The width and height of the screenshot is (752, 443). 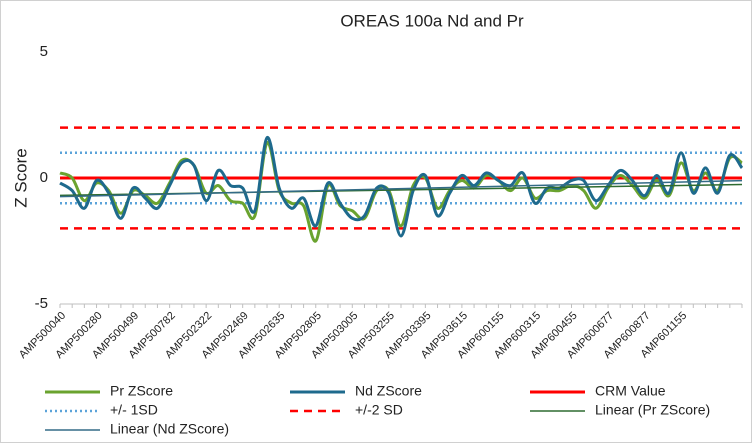 I want to click on y-tick-label: 5, so click(x=44, y=51).